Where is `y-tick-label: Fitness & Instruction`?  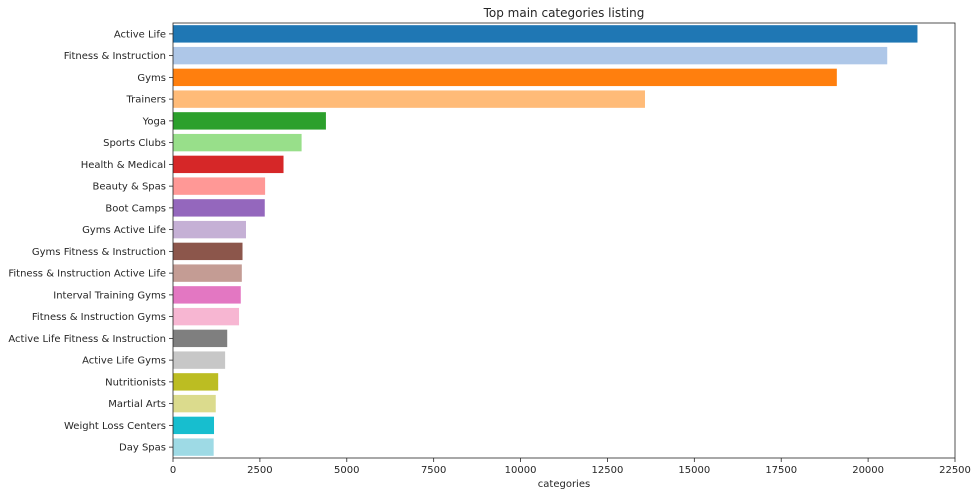
y-tick-label: Fitness & Instruction is located at coordinates (115, 56).